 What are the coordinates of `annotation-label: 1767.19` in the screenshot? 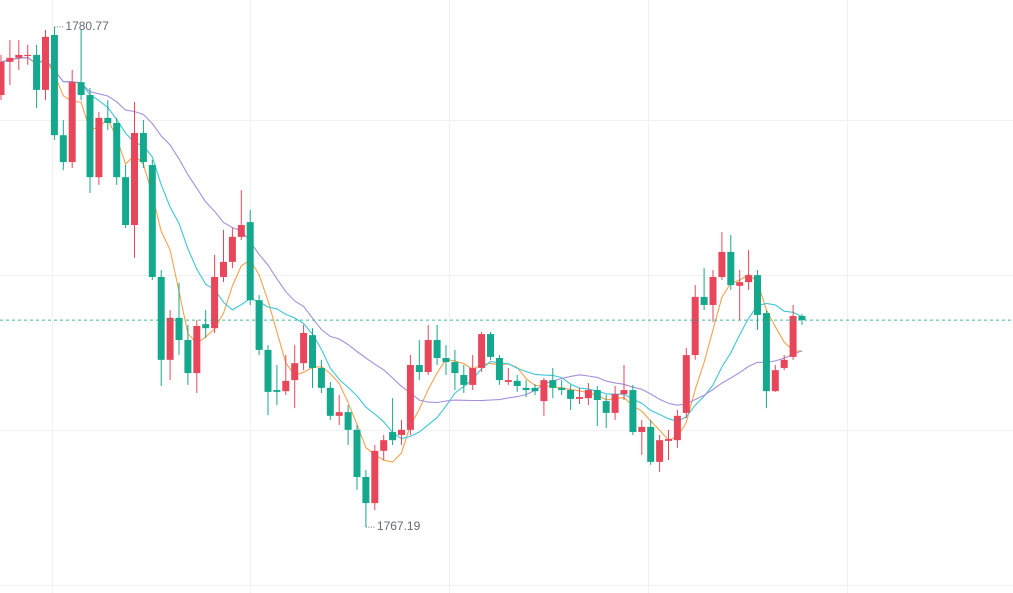 It's located at (399, 526).